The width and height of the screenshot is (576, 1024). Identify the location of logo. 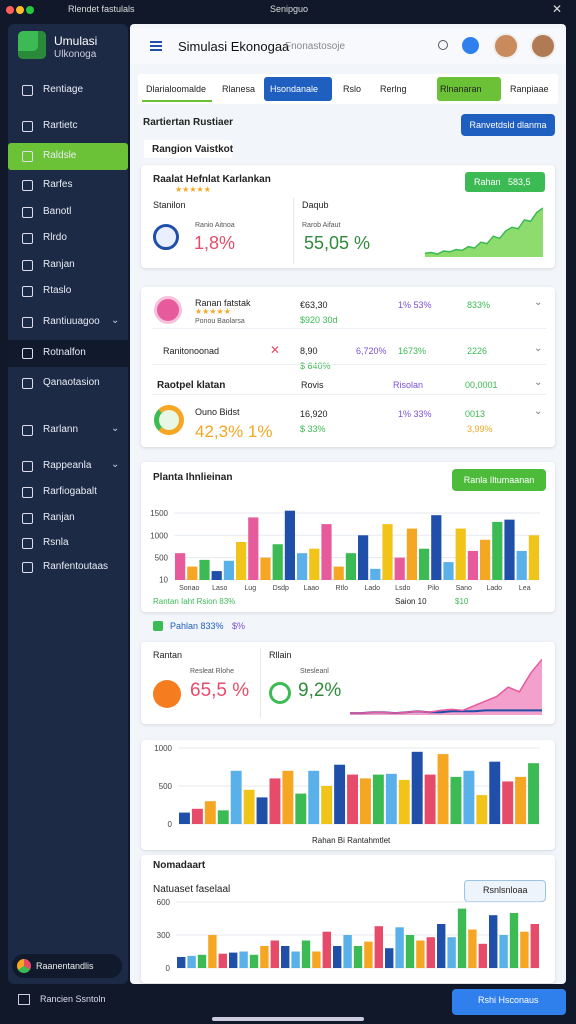
(32, 45).